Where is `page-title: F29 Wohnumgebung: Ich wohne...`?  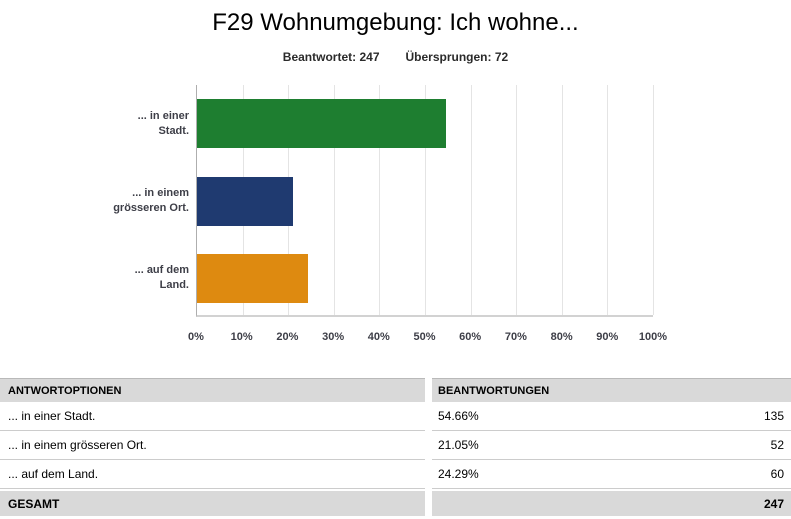
page-title: F29 Wohnumgebung: Ich wohne... is located at coordinates (395, 22).